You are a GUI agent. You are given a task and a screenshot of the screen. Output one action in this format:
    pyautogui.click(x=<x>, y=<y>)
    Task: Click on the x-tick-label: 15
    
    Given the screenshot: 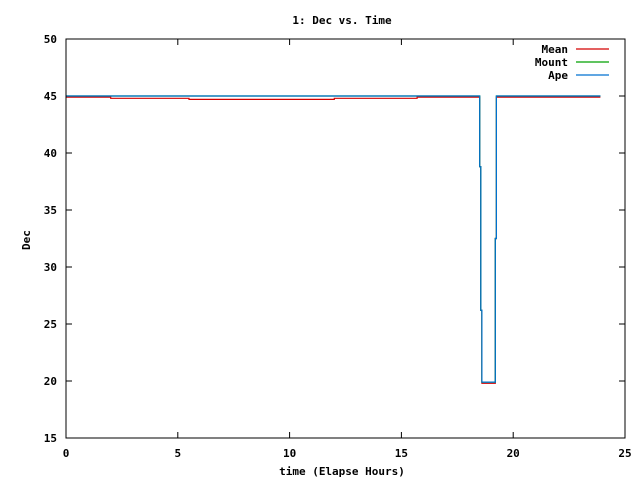 What is the action you would take?
    pyautogui.click(x=401, y=453)
    